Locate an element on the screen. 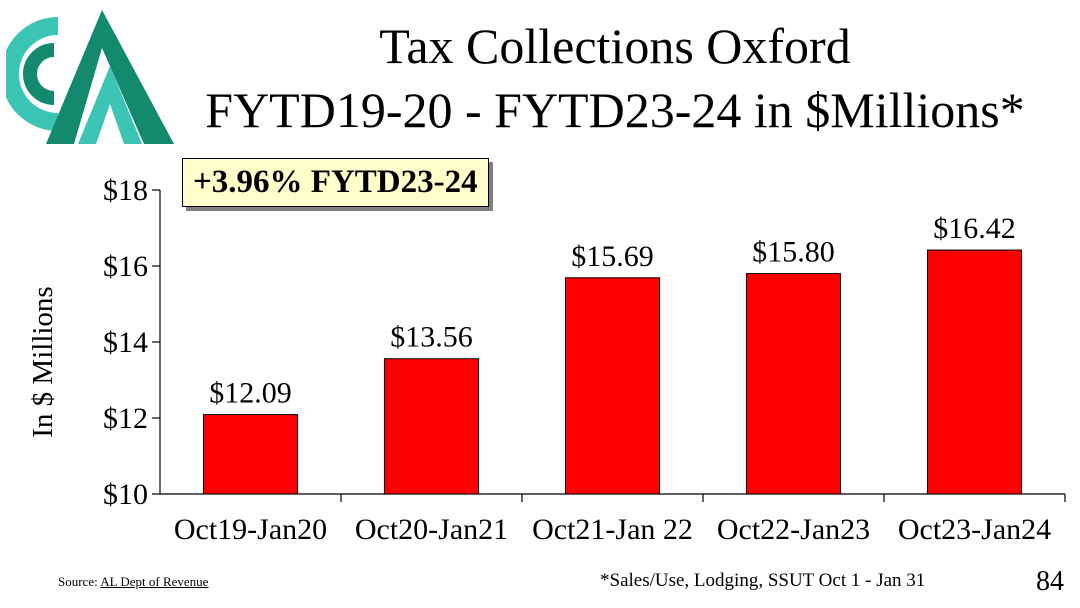 The width and height of the screenshot is (1080, 608). source-note: Source: AL Dept of Revenue is located at coordinates (133, 582).